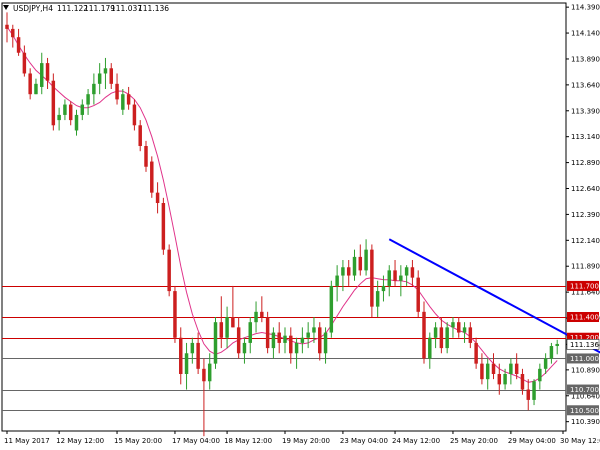  I want to click on y-tick-label: 113.890, so click(585, 59).